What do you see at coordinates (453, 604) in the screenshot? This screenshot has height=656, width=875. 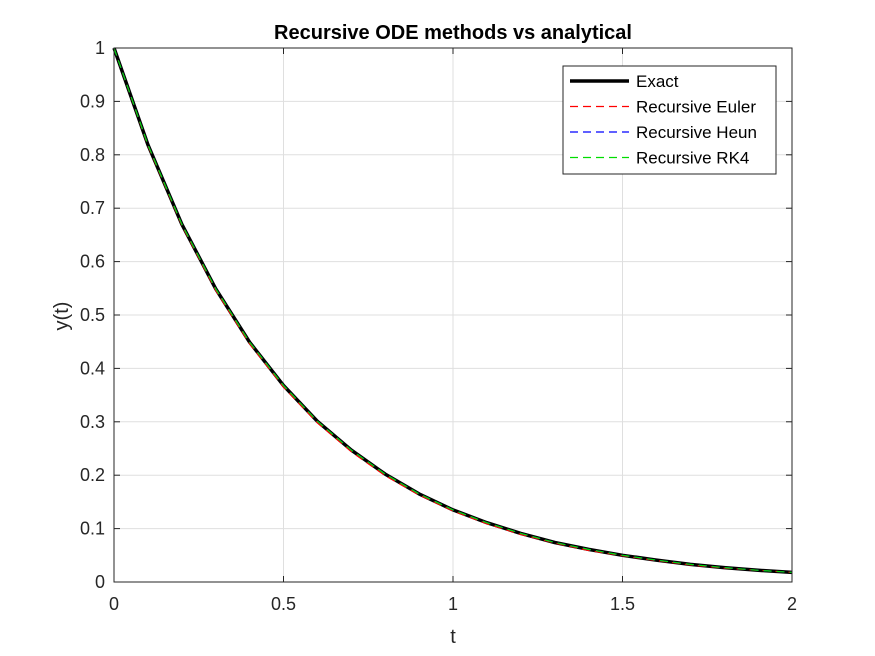 I see `x-tick-label: 1` at bounding box center [453, 604].